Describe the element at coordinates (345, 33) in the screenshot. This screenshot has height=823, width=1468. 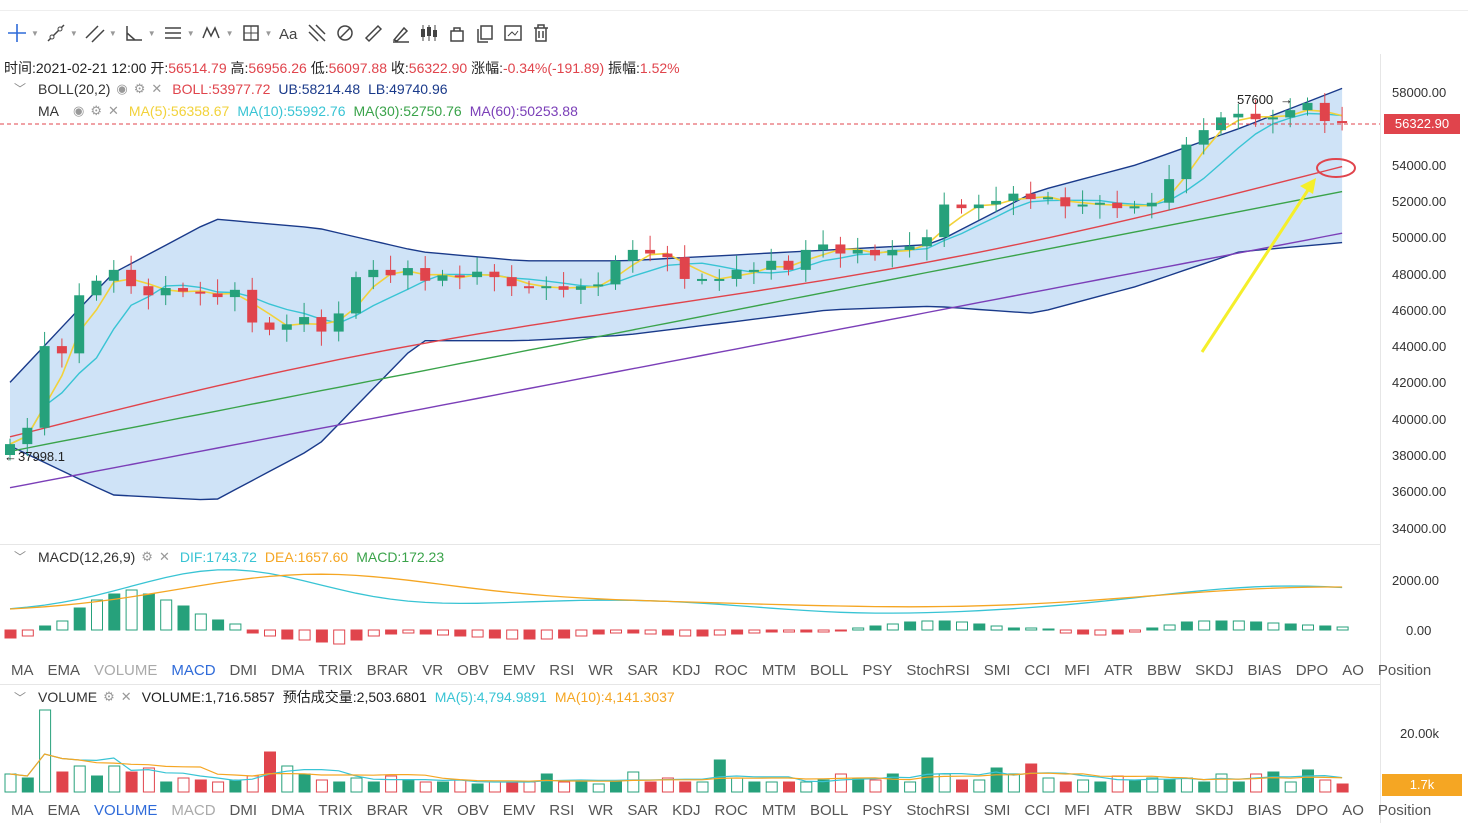
I see `magnet-tool` at that location.